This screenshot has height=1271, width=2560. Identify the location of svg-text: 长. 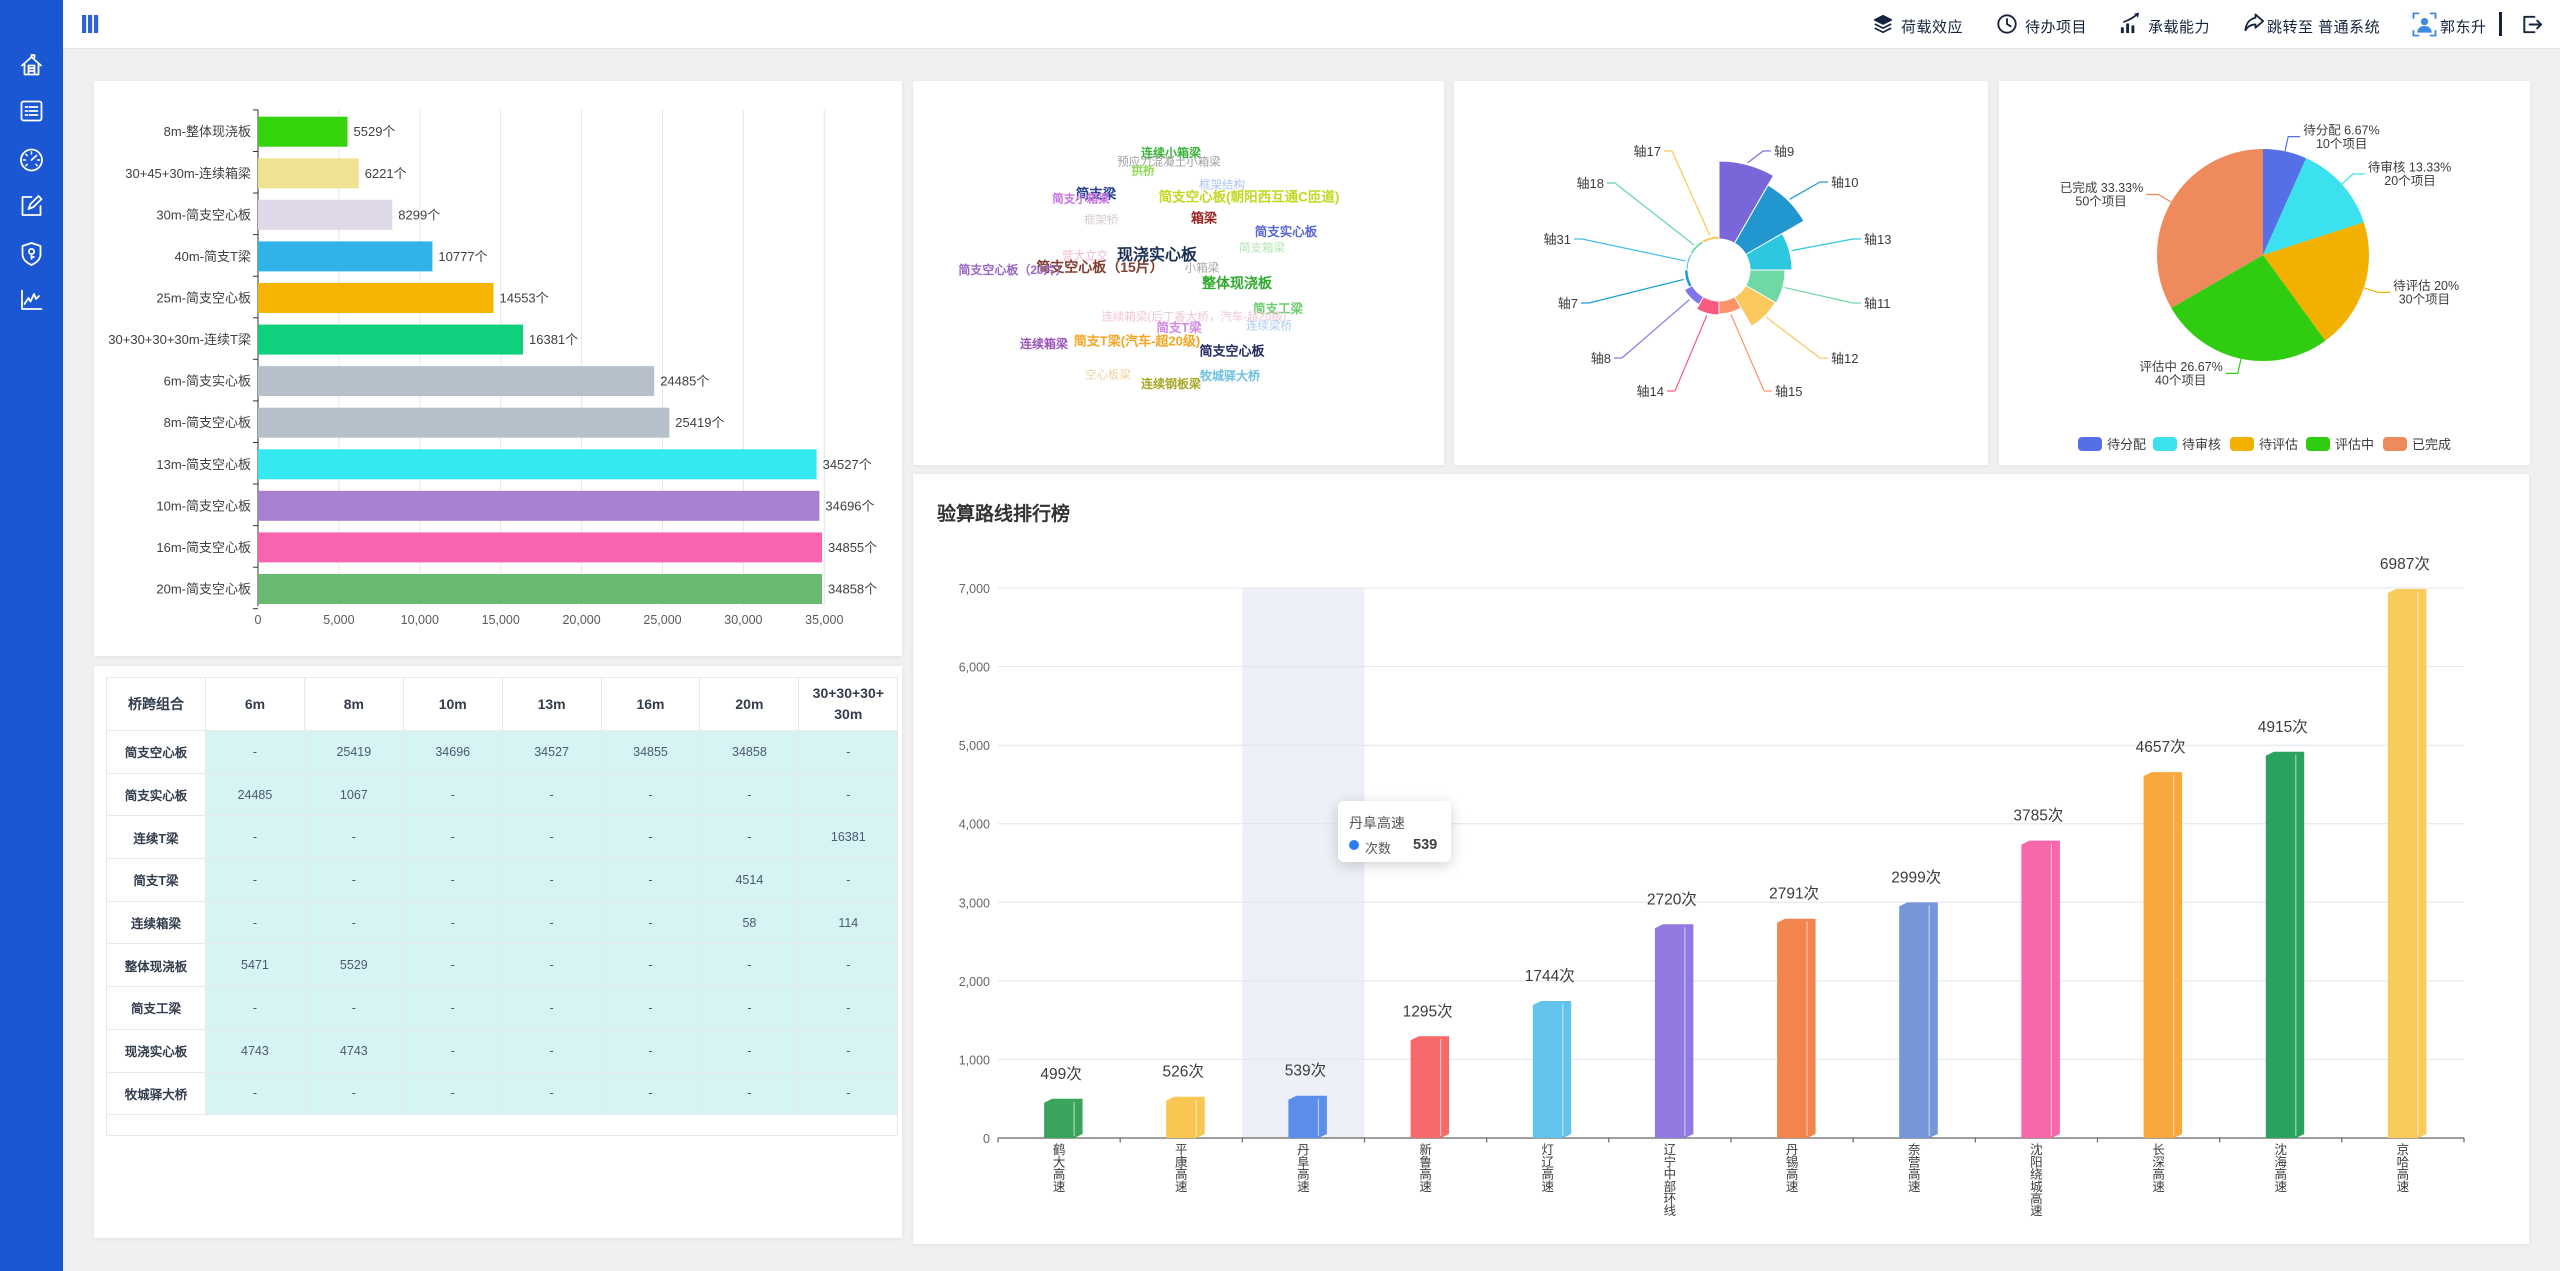
(2158, 1150).